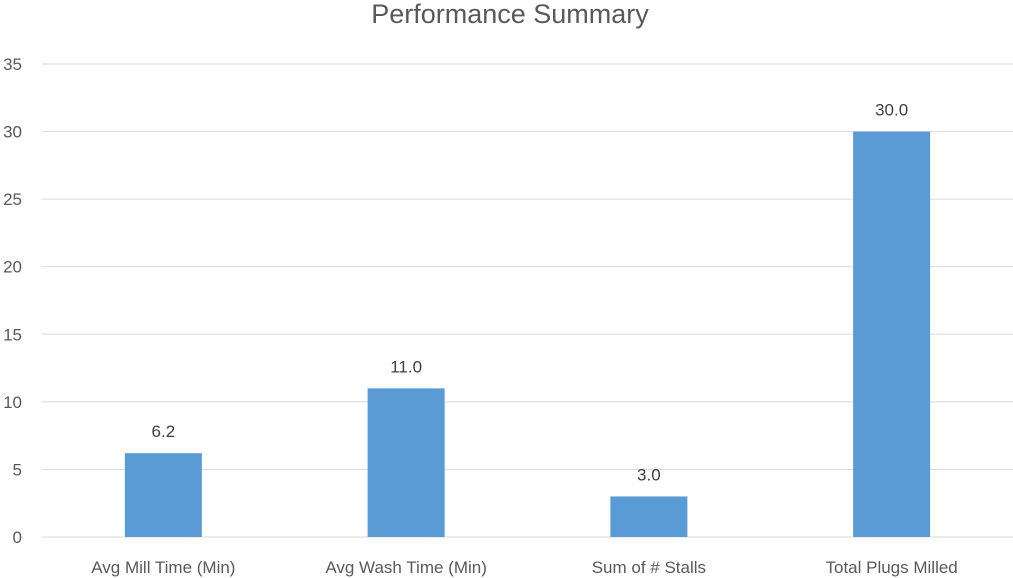  What do you see at coordinates (891, 110) in the screenshot?
I see `data-label: 30.0` at bounding box center [891, 110].